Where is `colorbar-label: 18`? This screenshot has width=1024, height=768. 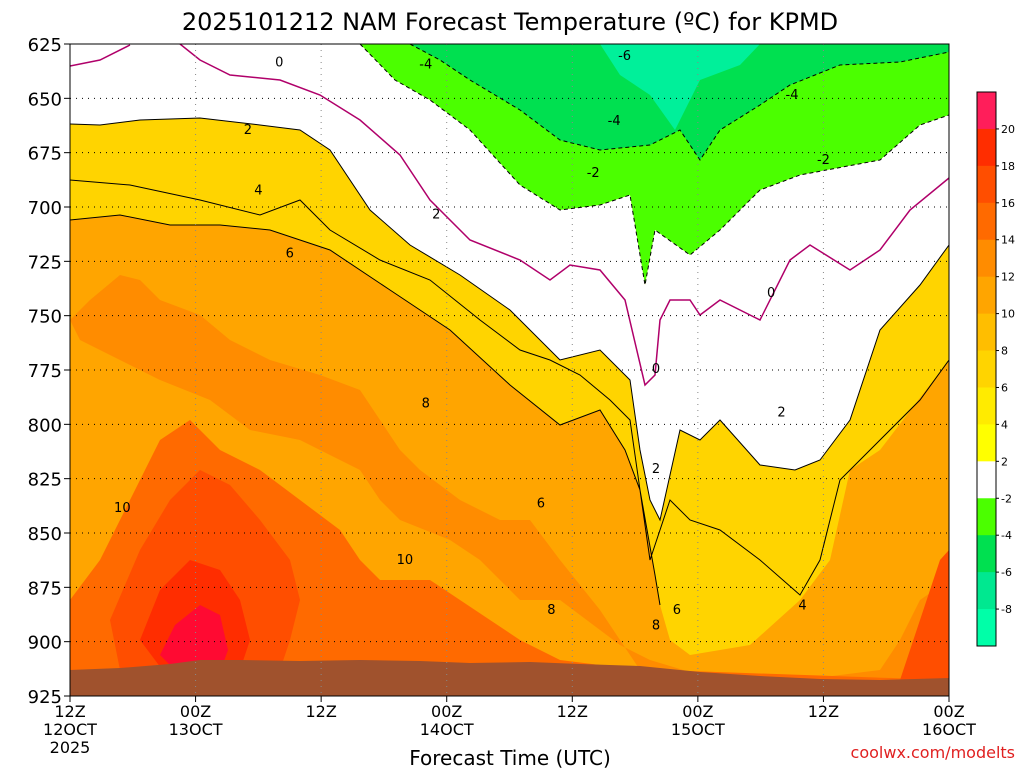 colorbar-label: 18 is located at coordinates (1008, 166).